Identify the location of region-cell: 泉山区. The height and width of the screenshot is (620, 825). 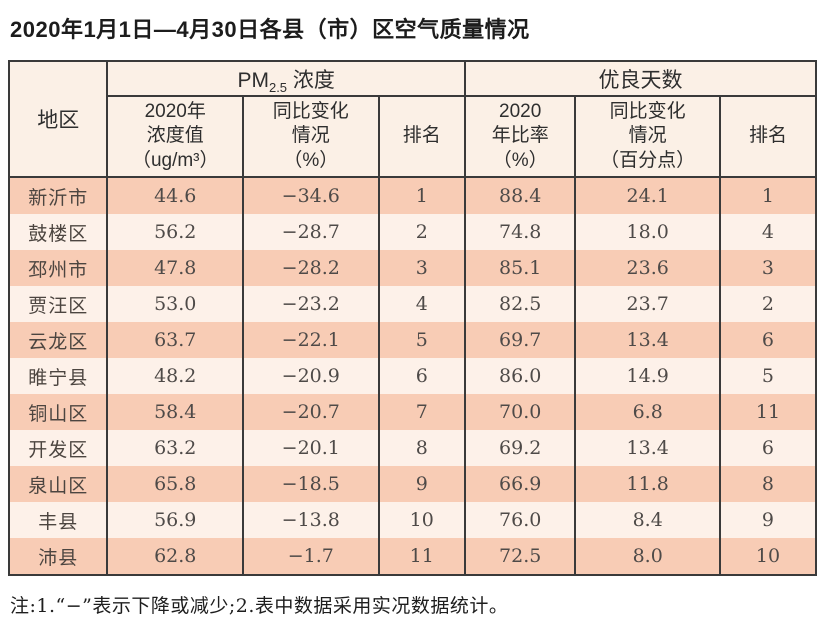
(58, 484).